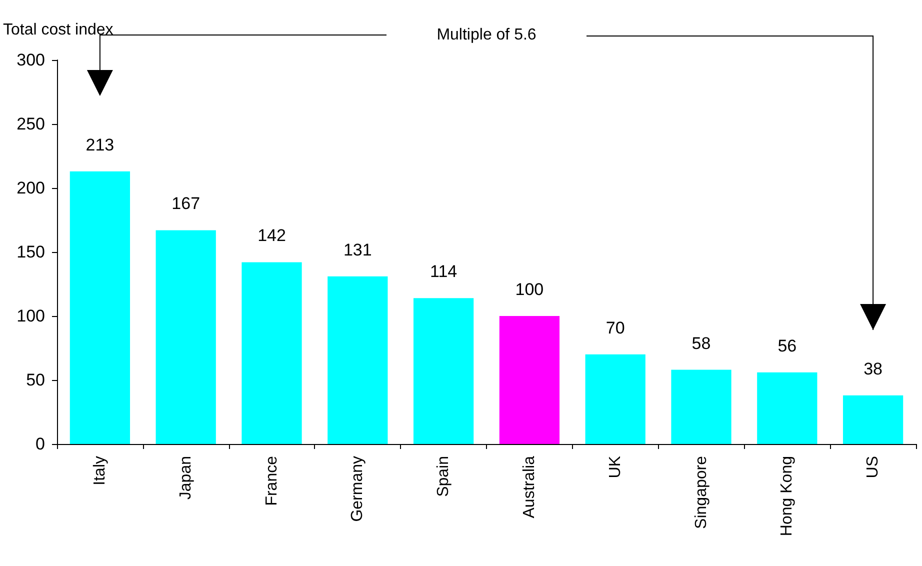 This screenshot has height=566, width=922. I want to click on data-label: 114, so click(444, 272).